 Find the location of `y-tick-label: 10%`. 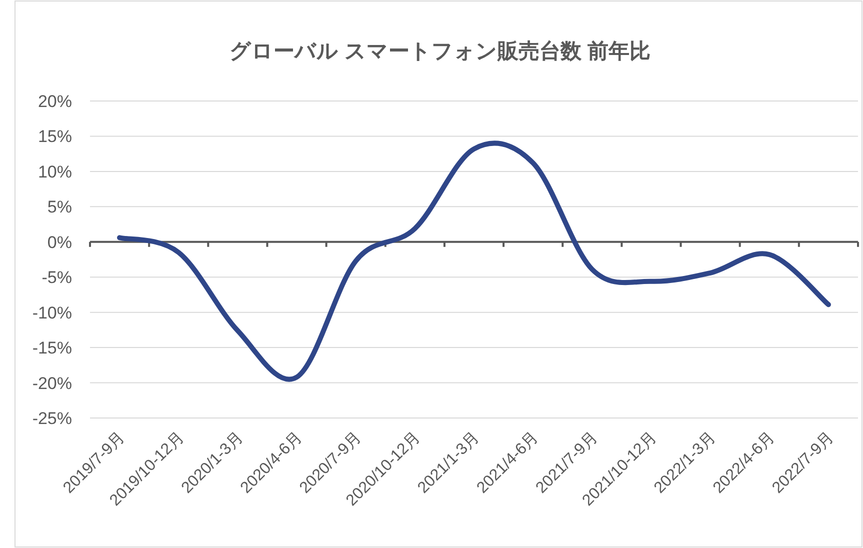

y-tick-label: 10% is located at coordinates (55, 172).